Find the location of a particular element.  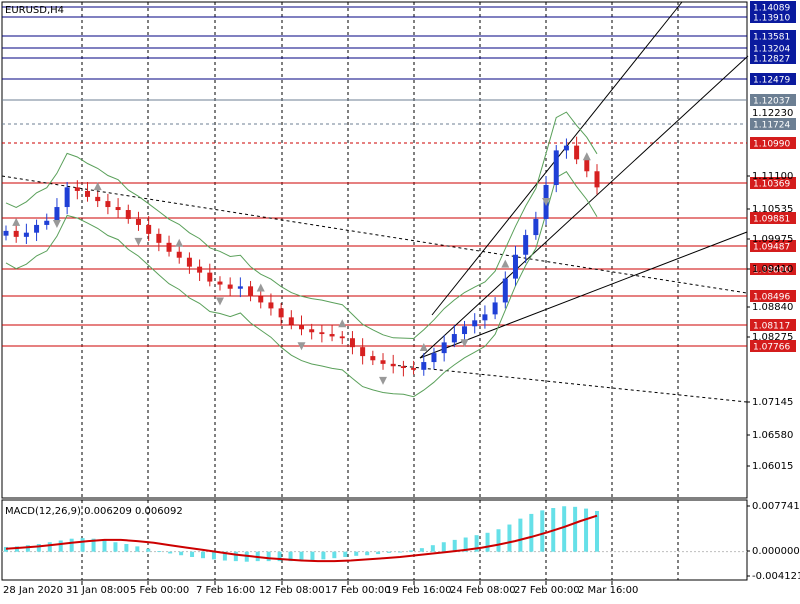

price-axis-tick: 1.12230 is located at coordinates (772, 113).